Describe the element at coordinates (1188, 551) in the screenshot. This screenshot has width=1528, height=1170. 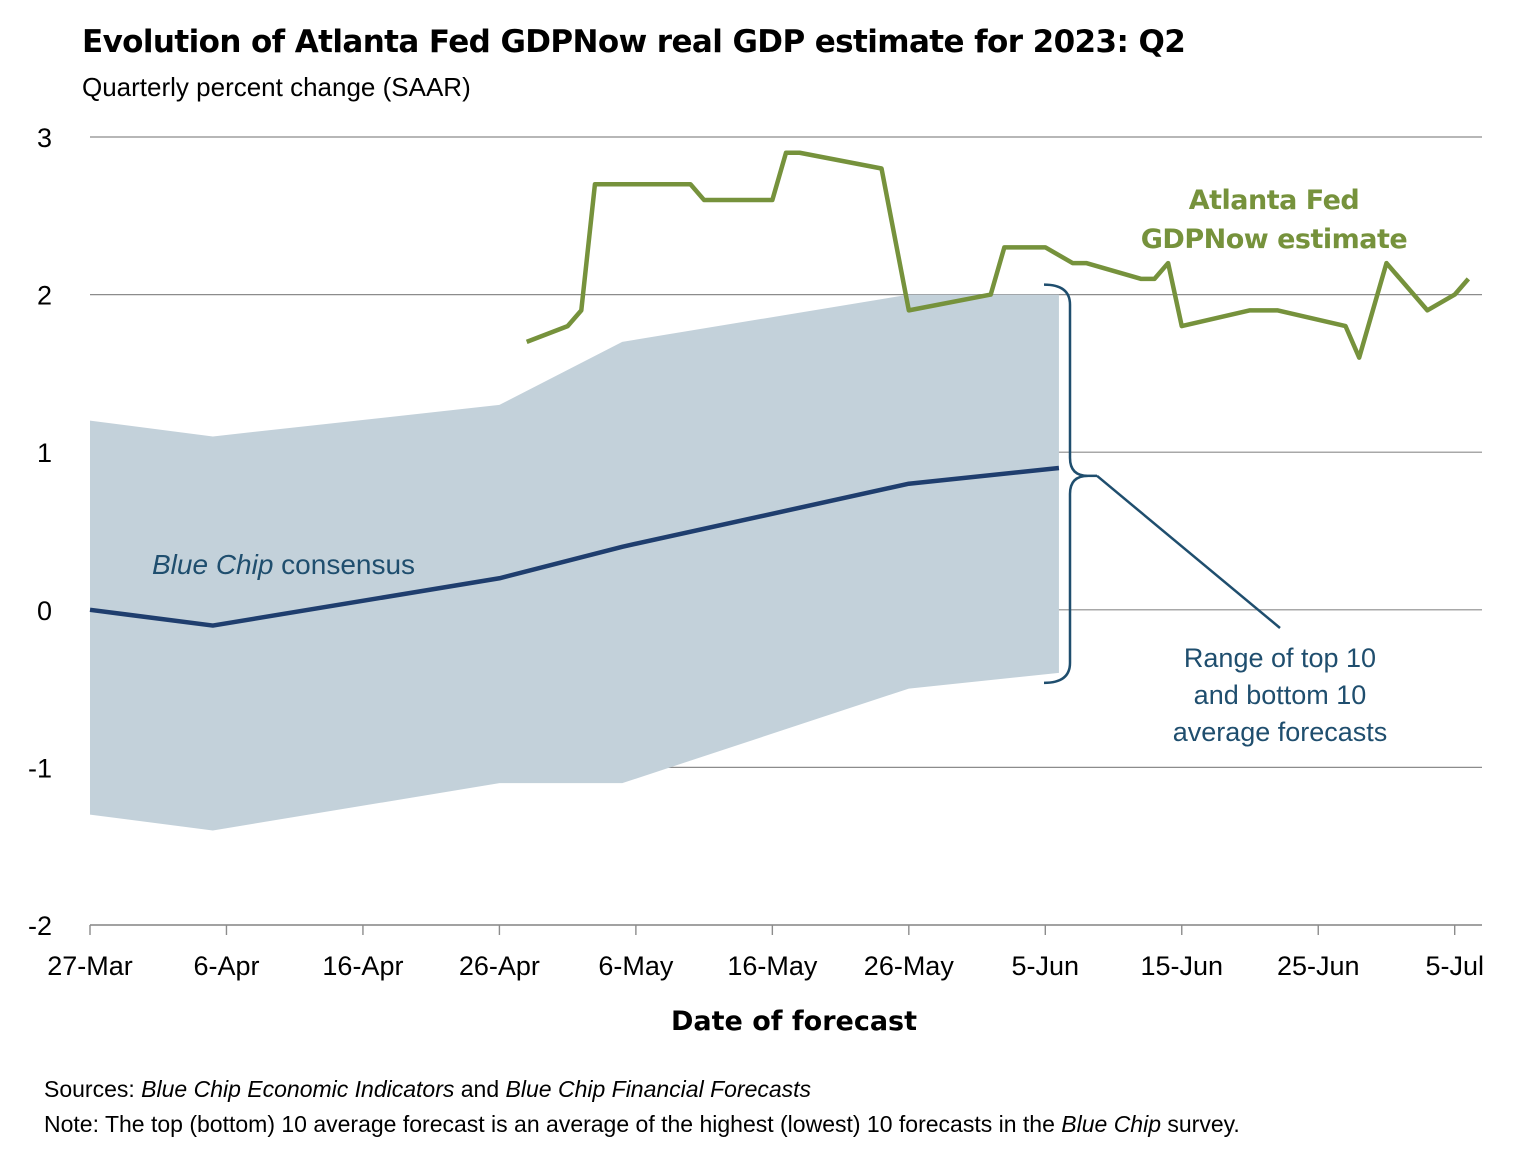
I see `range-leader-line` at that location.